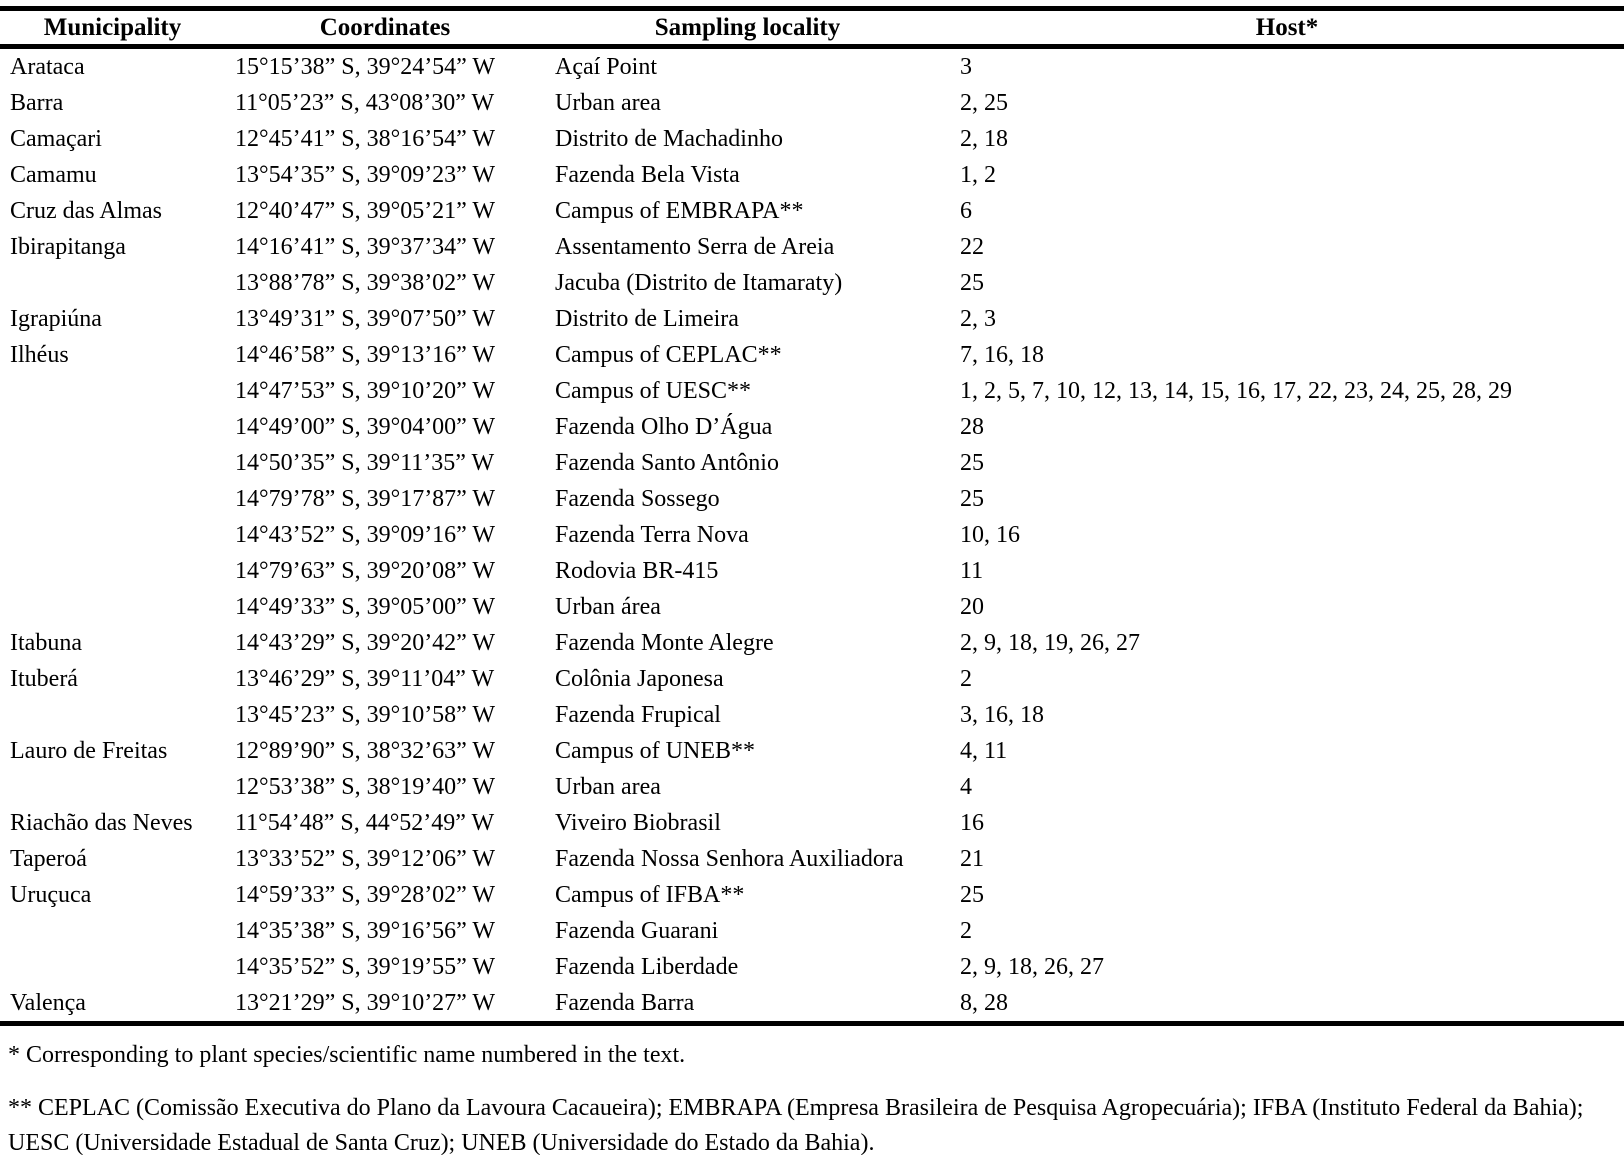 Image resolution: width=1624 pixels, height=1155 pixels. I want to click on host-cell: 10, 16, so click(990, 534).